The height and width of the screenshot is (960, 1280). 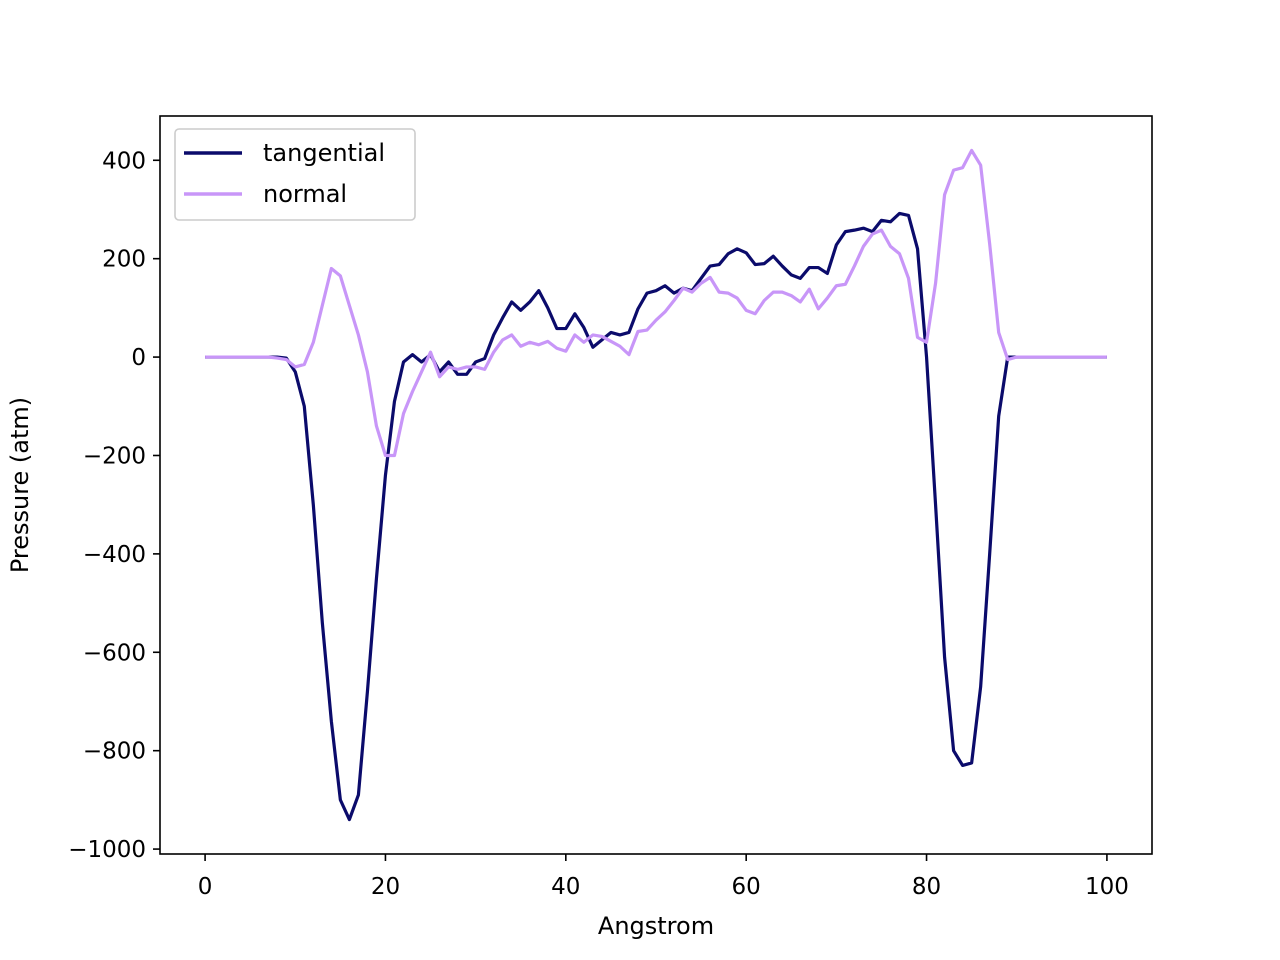 I want to click on legend: tangential normal, so click(x=295, y=174).